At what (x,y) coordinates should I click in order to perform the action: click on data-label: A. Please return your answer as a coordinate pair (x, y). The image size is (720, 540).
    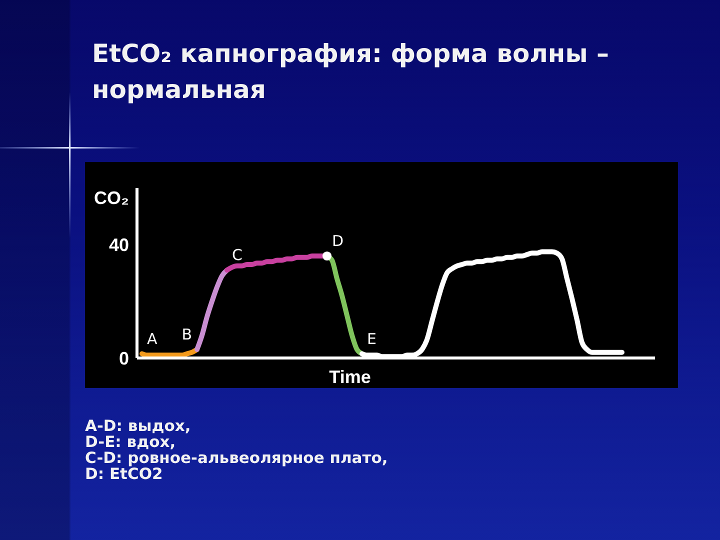
    Looking at the image, I should click on (152, 339).